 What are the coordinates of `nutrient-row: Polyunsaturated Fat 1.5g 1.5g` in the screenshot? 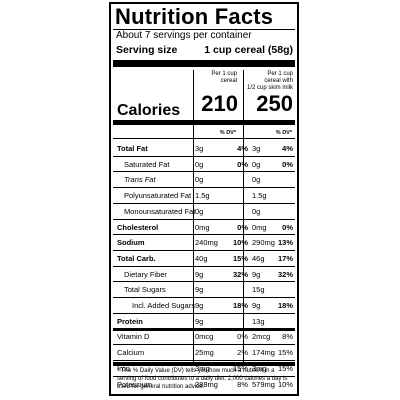 It's located at (204, 196).